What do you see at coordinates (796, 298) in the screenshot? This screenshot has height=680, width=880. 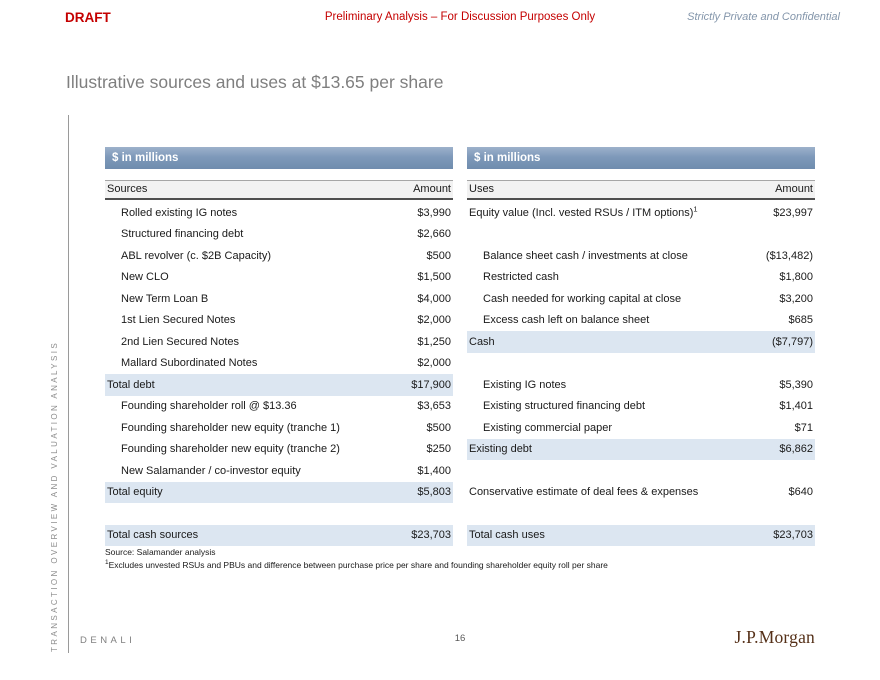 I see `row-amount: $3,200` at bounding box center [796, 298].